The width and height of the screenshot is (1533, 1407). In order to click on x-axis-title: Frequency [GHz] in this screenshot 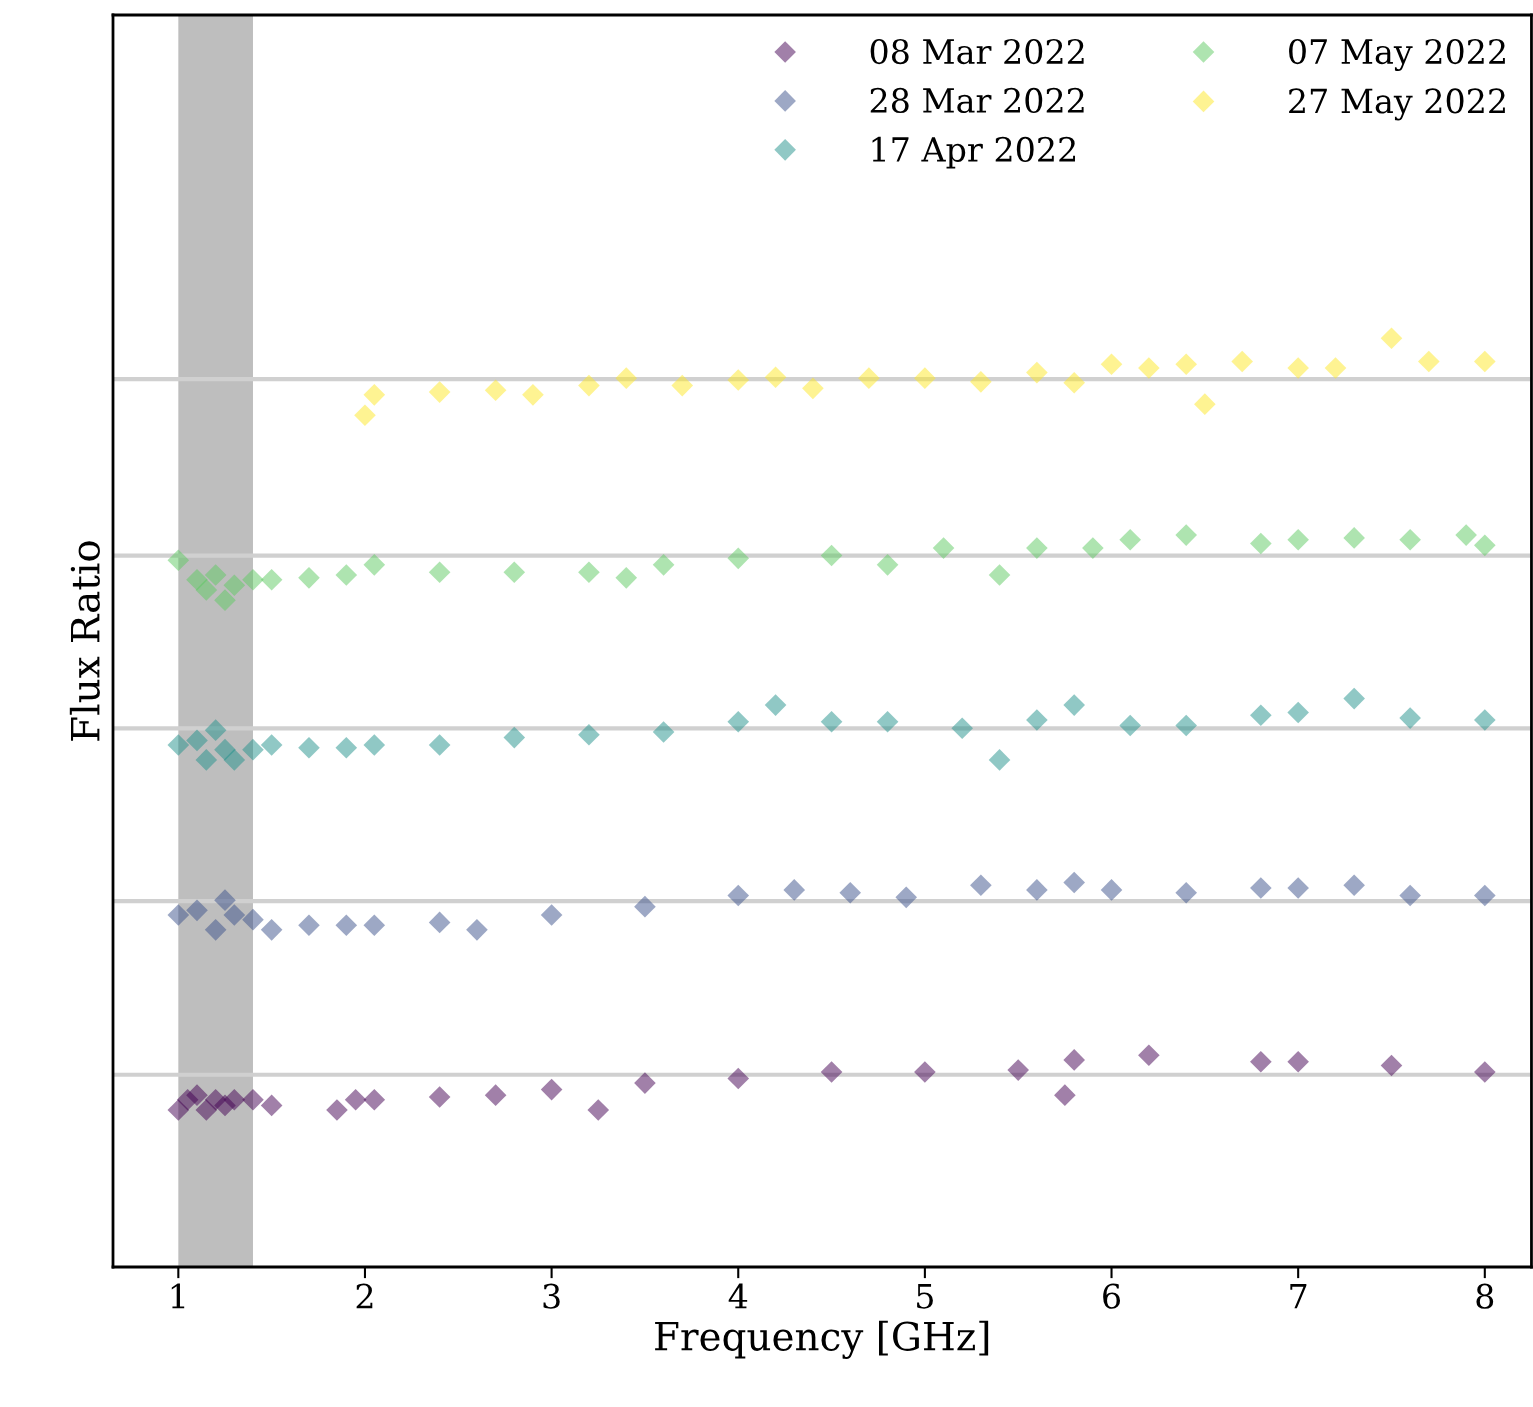, I will do `click(822, 1339)`.